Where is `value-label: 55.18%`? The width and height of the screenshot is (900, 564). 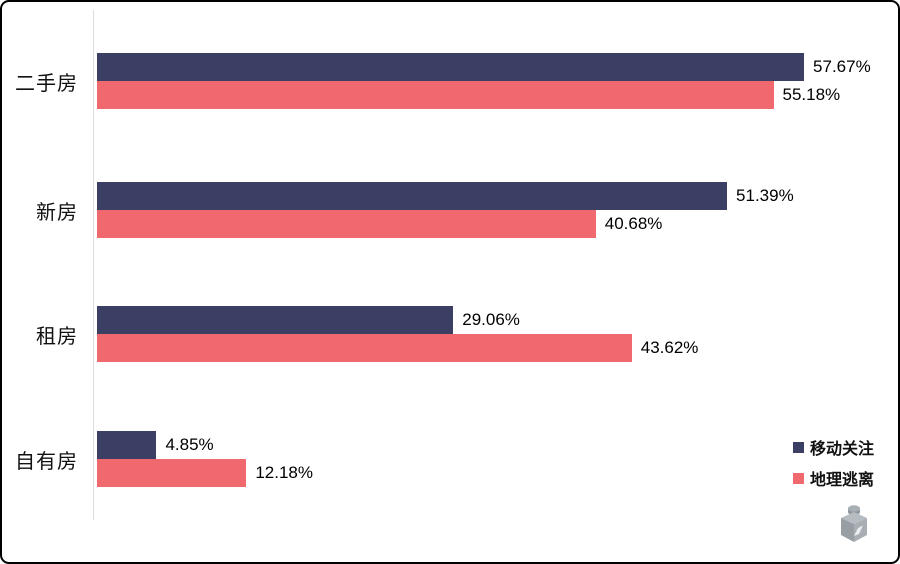
value-label: 55.18% is located at coordinates (811, 94).